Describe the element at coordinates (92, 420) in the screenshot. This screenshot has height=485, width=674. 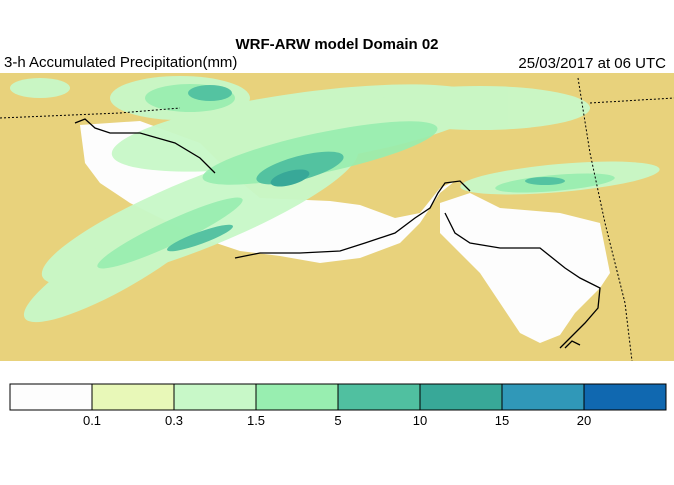
I see `colorbar-tick-label: 0.1` at that location.